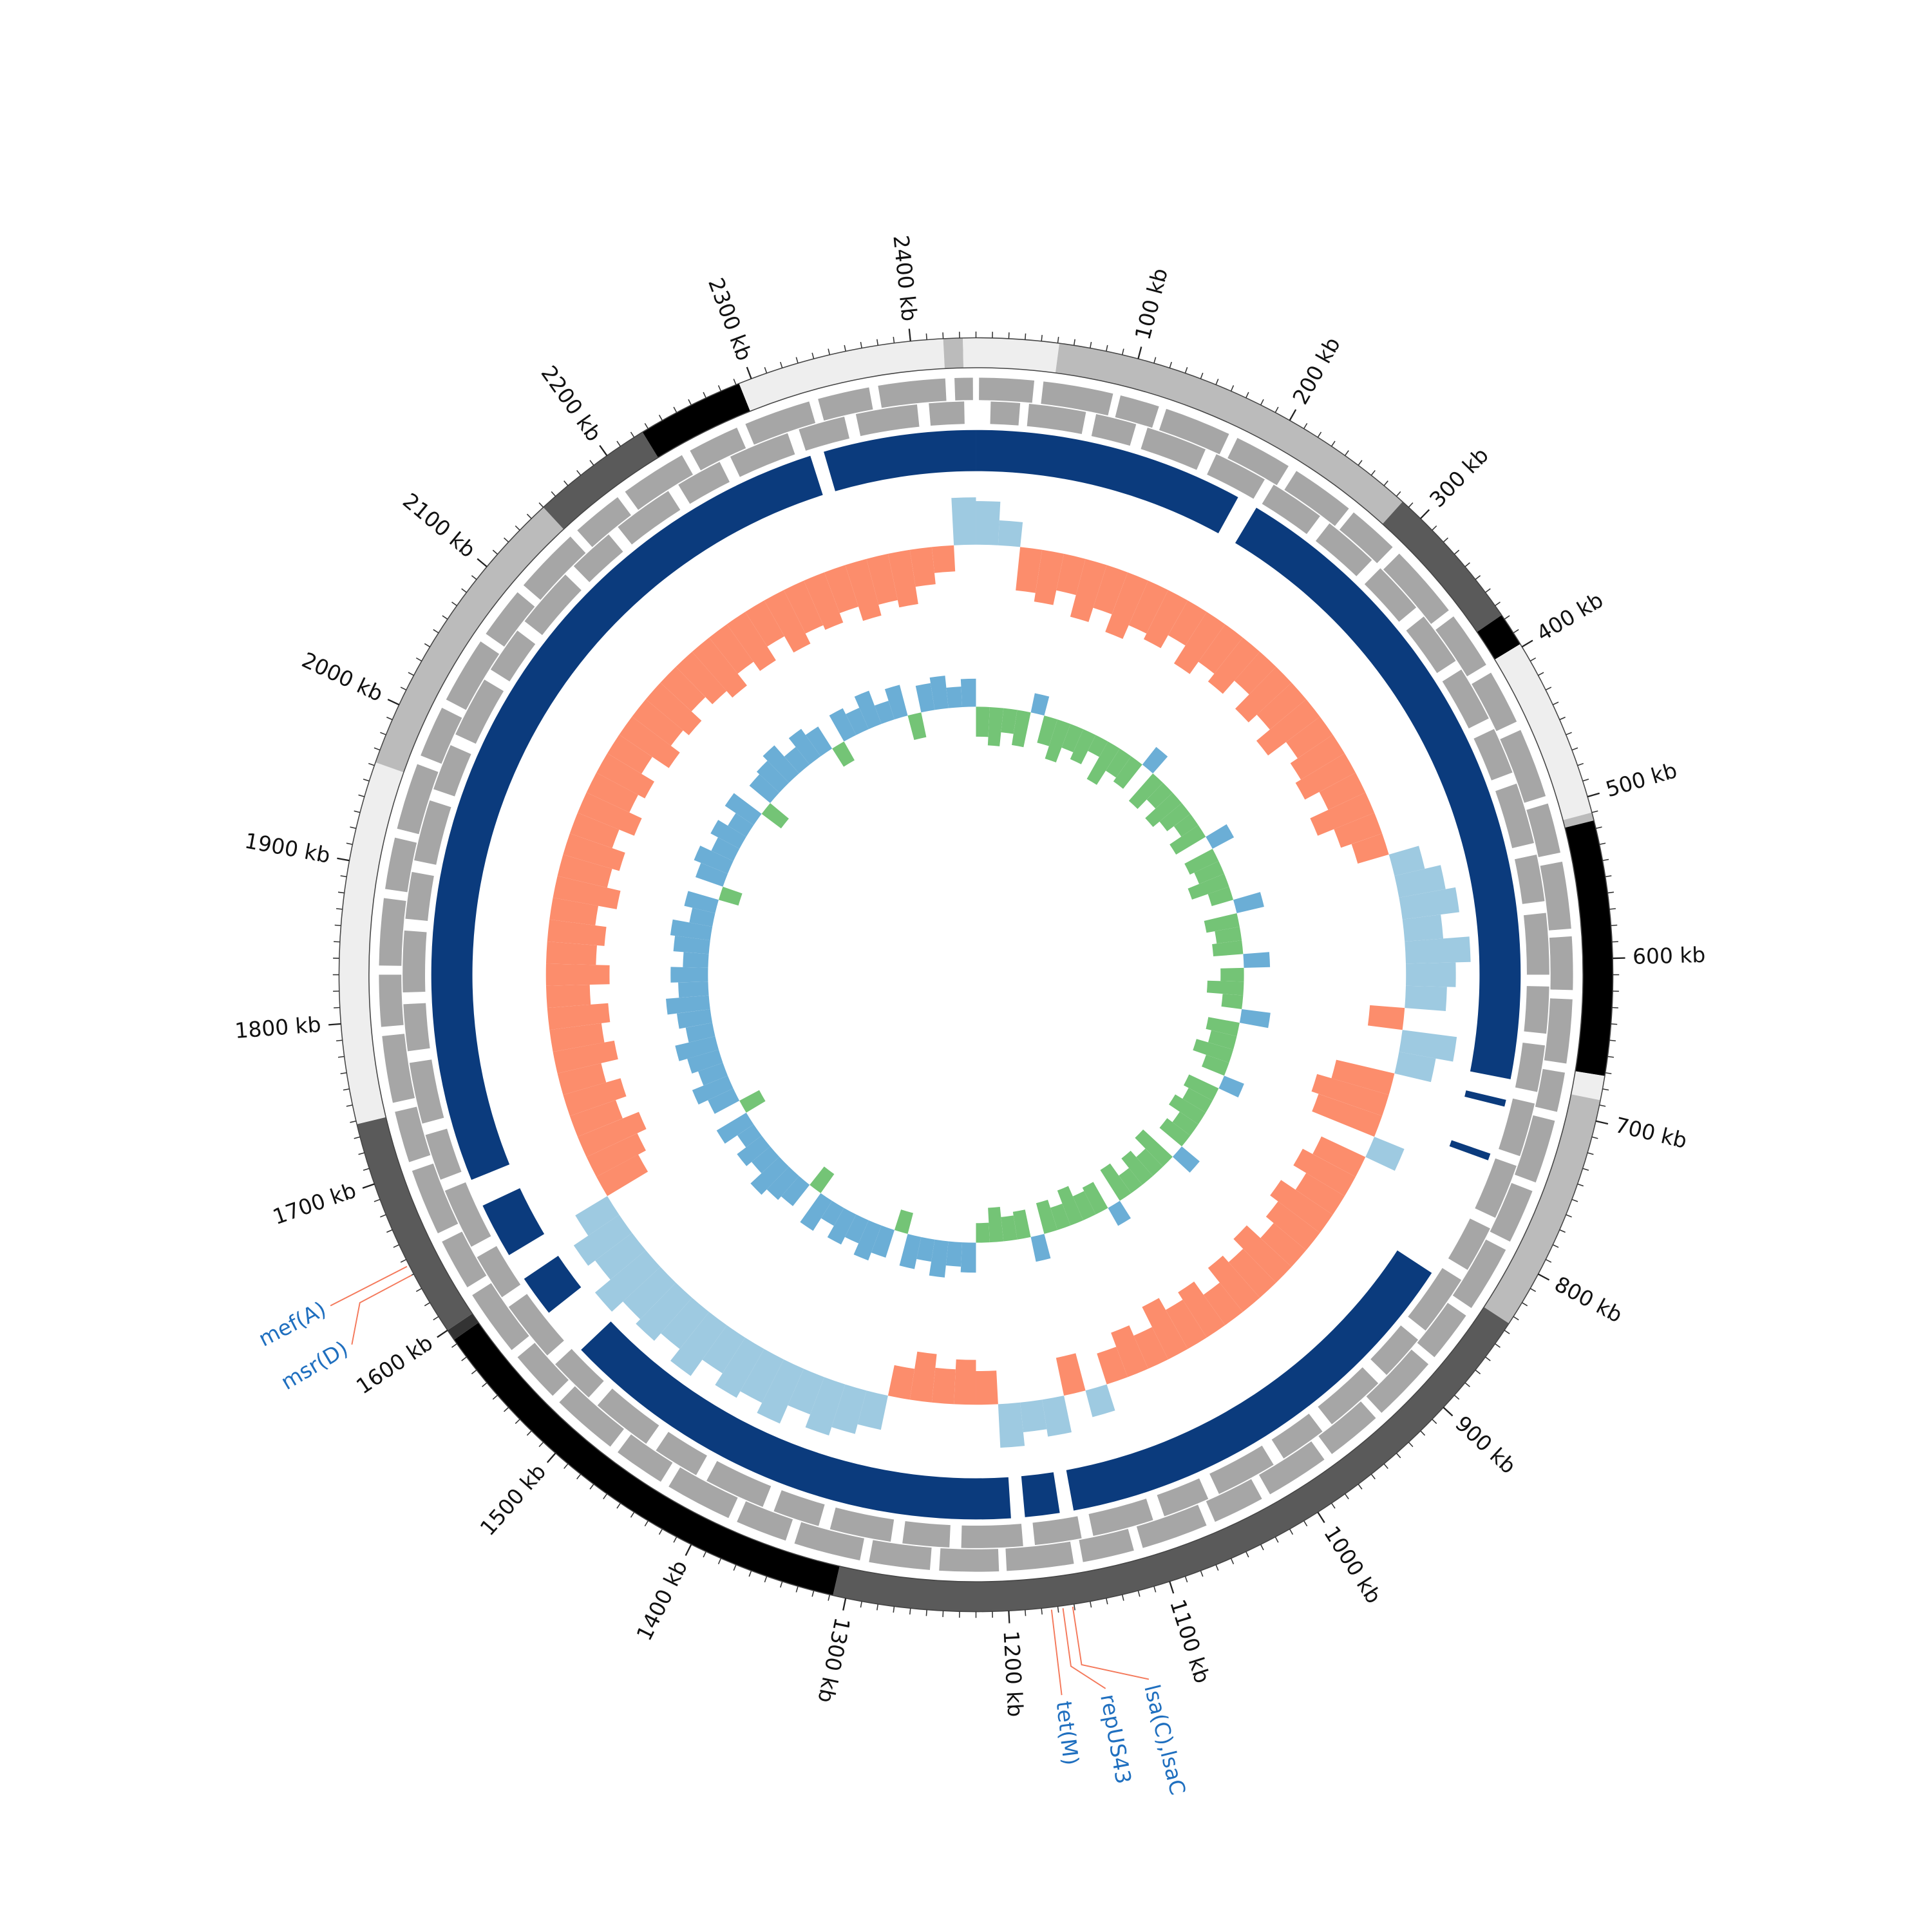  I want to click on tick-label: 1300 kb, so click(834, 1660).